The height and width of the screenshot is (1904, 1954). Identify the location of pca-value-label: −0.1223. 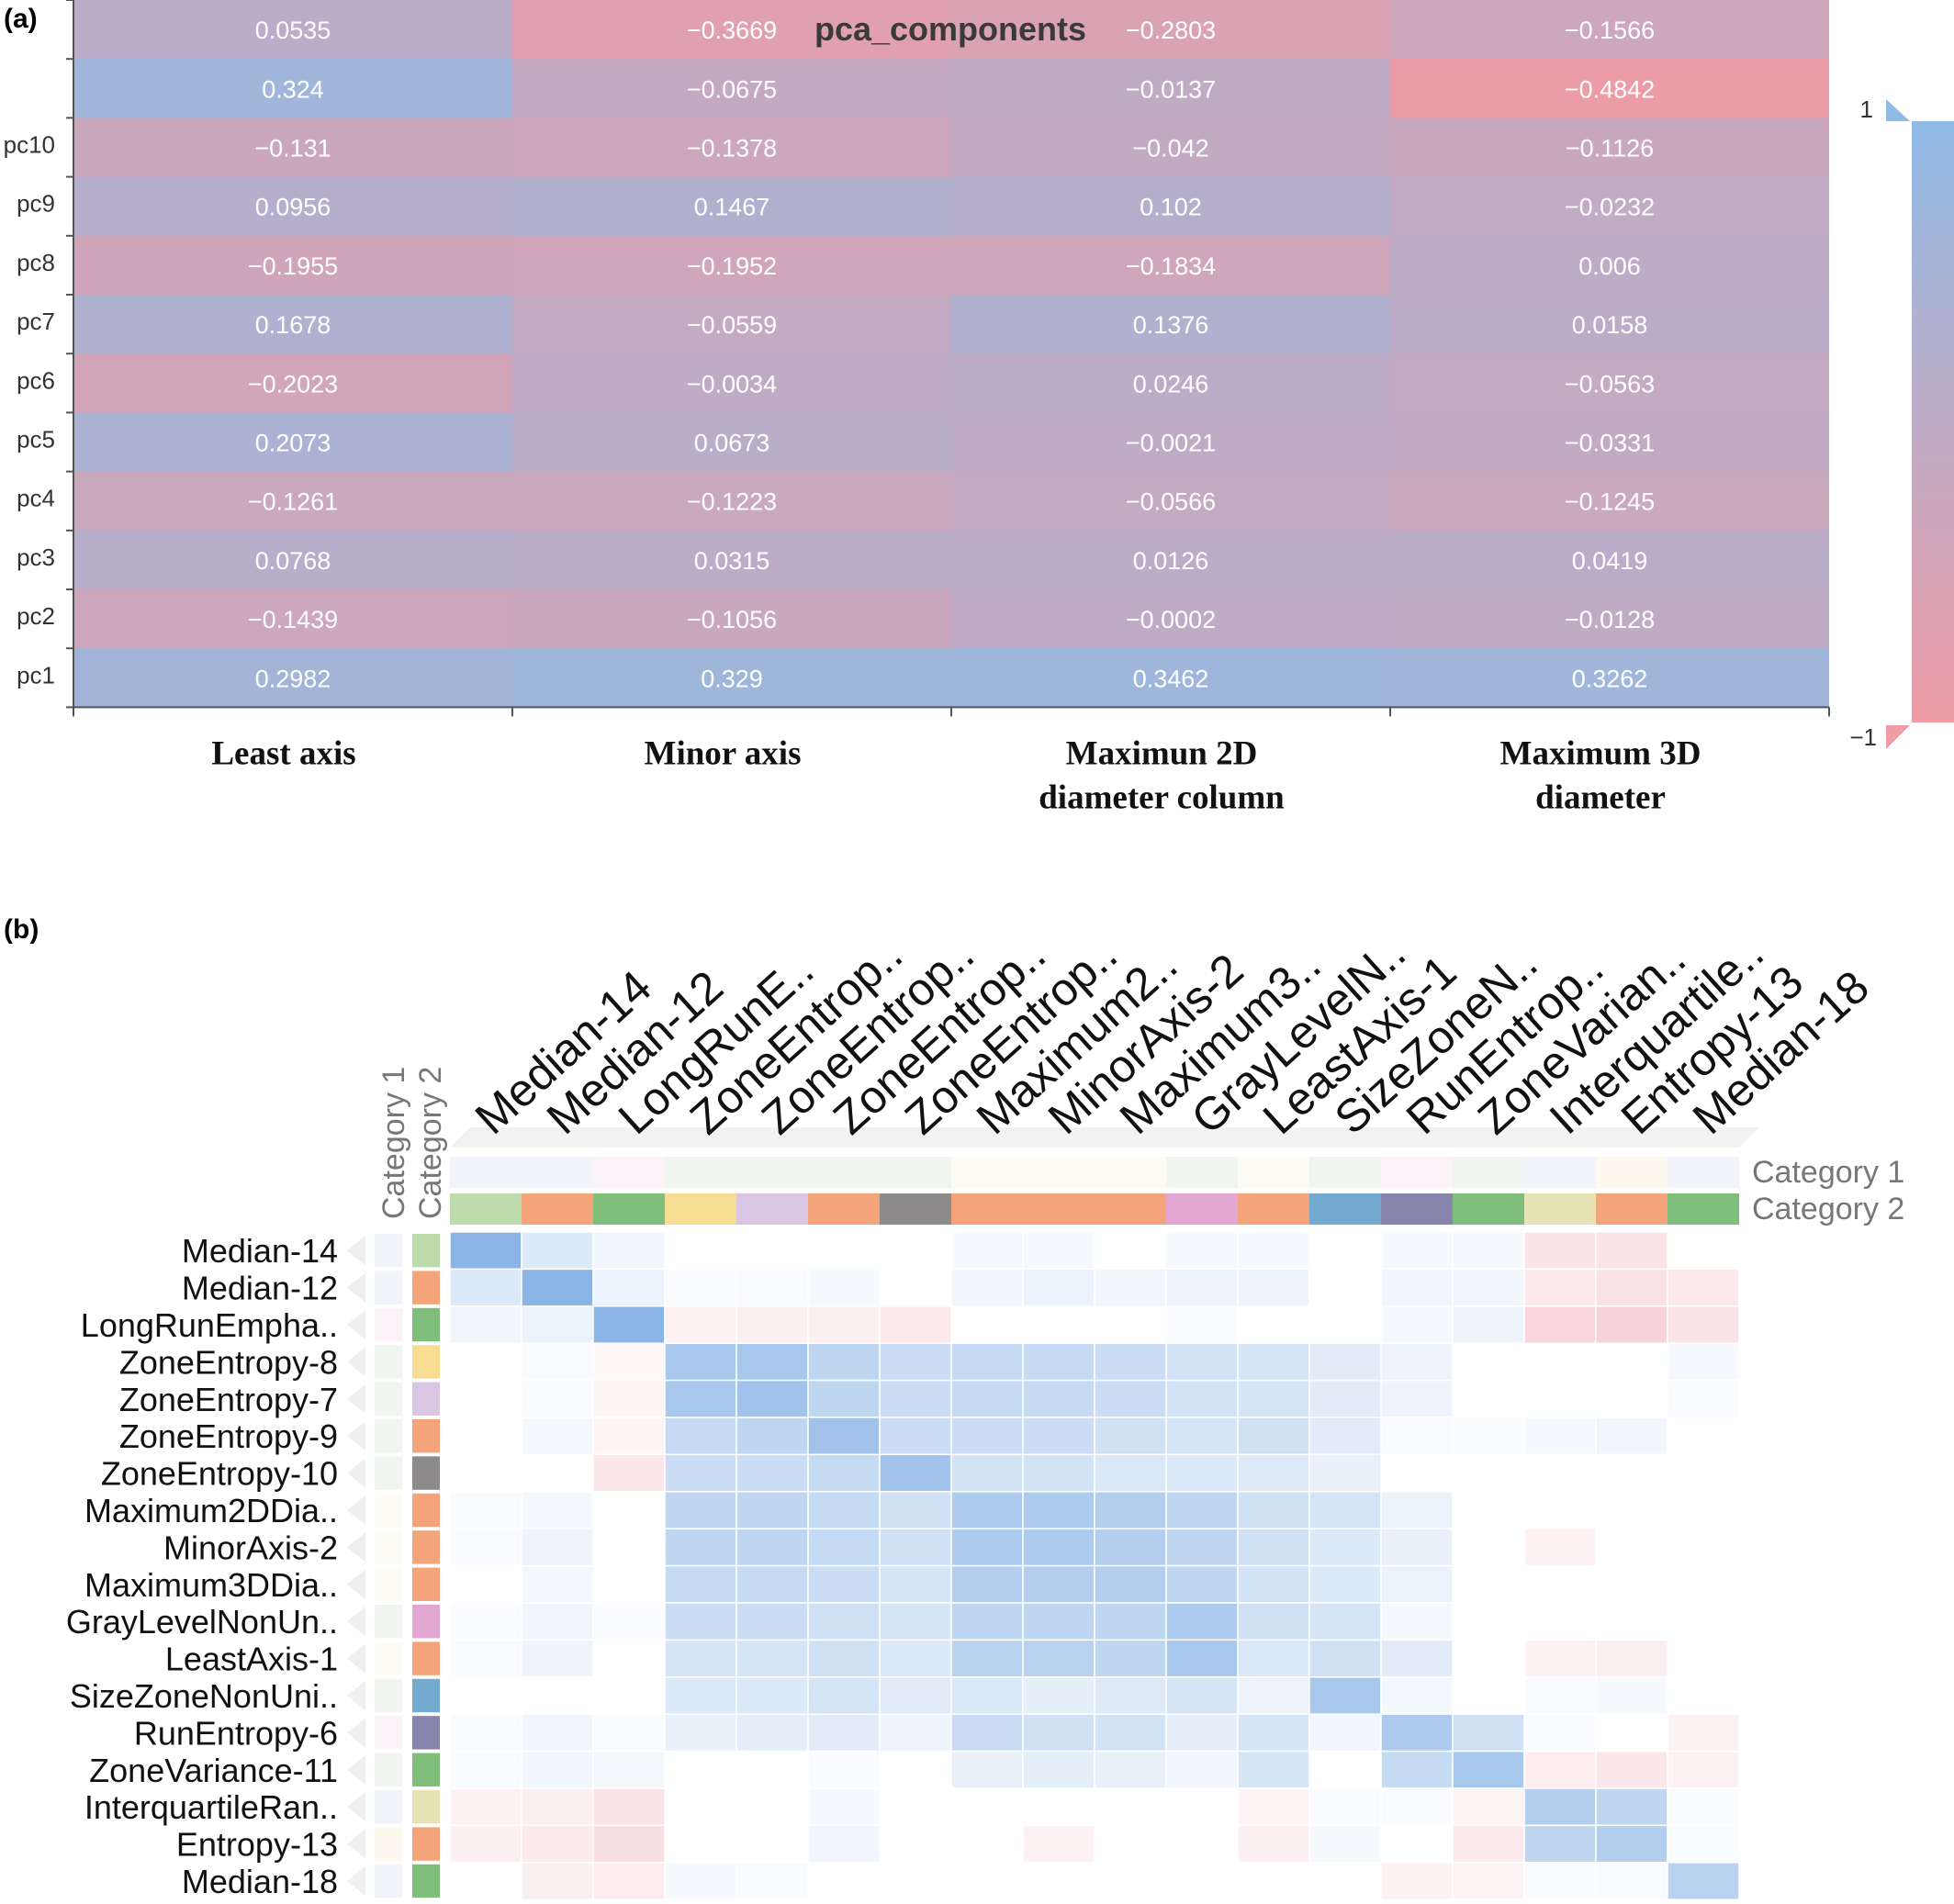
(732, 502).